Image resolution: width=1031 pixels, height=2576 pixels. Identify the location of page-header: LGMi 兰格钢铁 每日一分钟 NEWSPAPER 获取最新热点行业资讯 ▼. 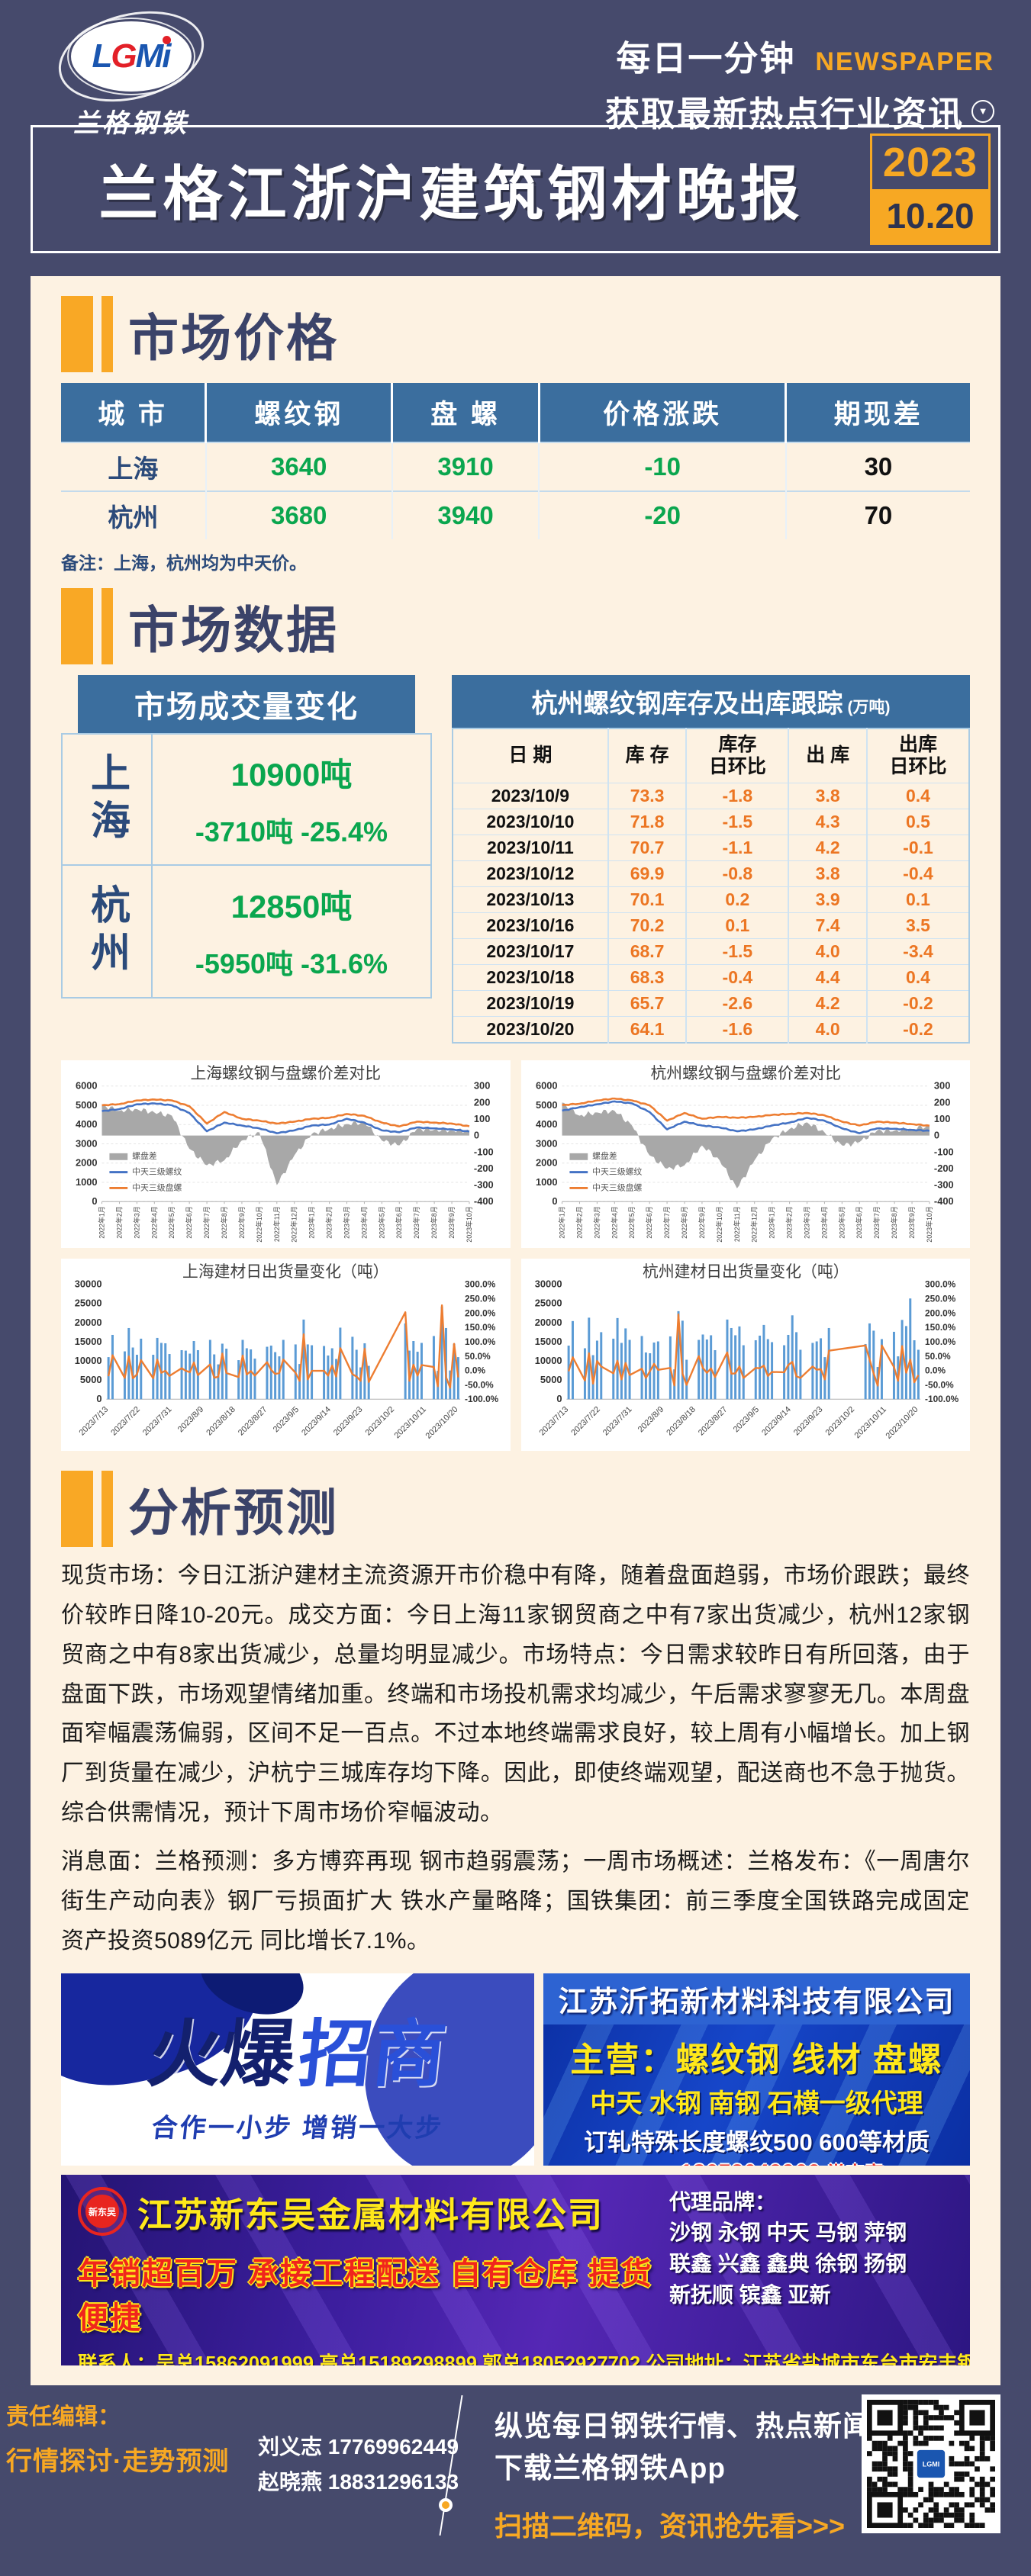
(515, 69).